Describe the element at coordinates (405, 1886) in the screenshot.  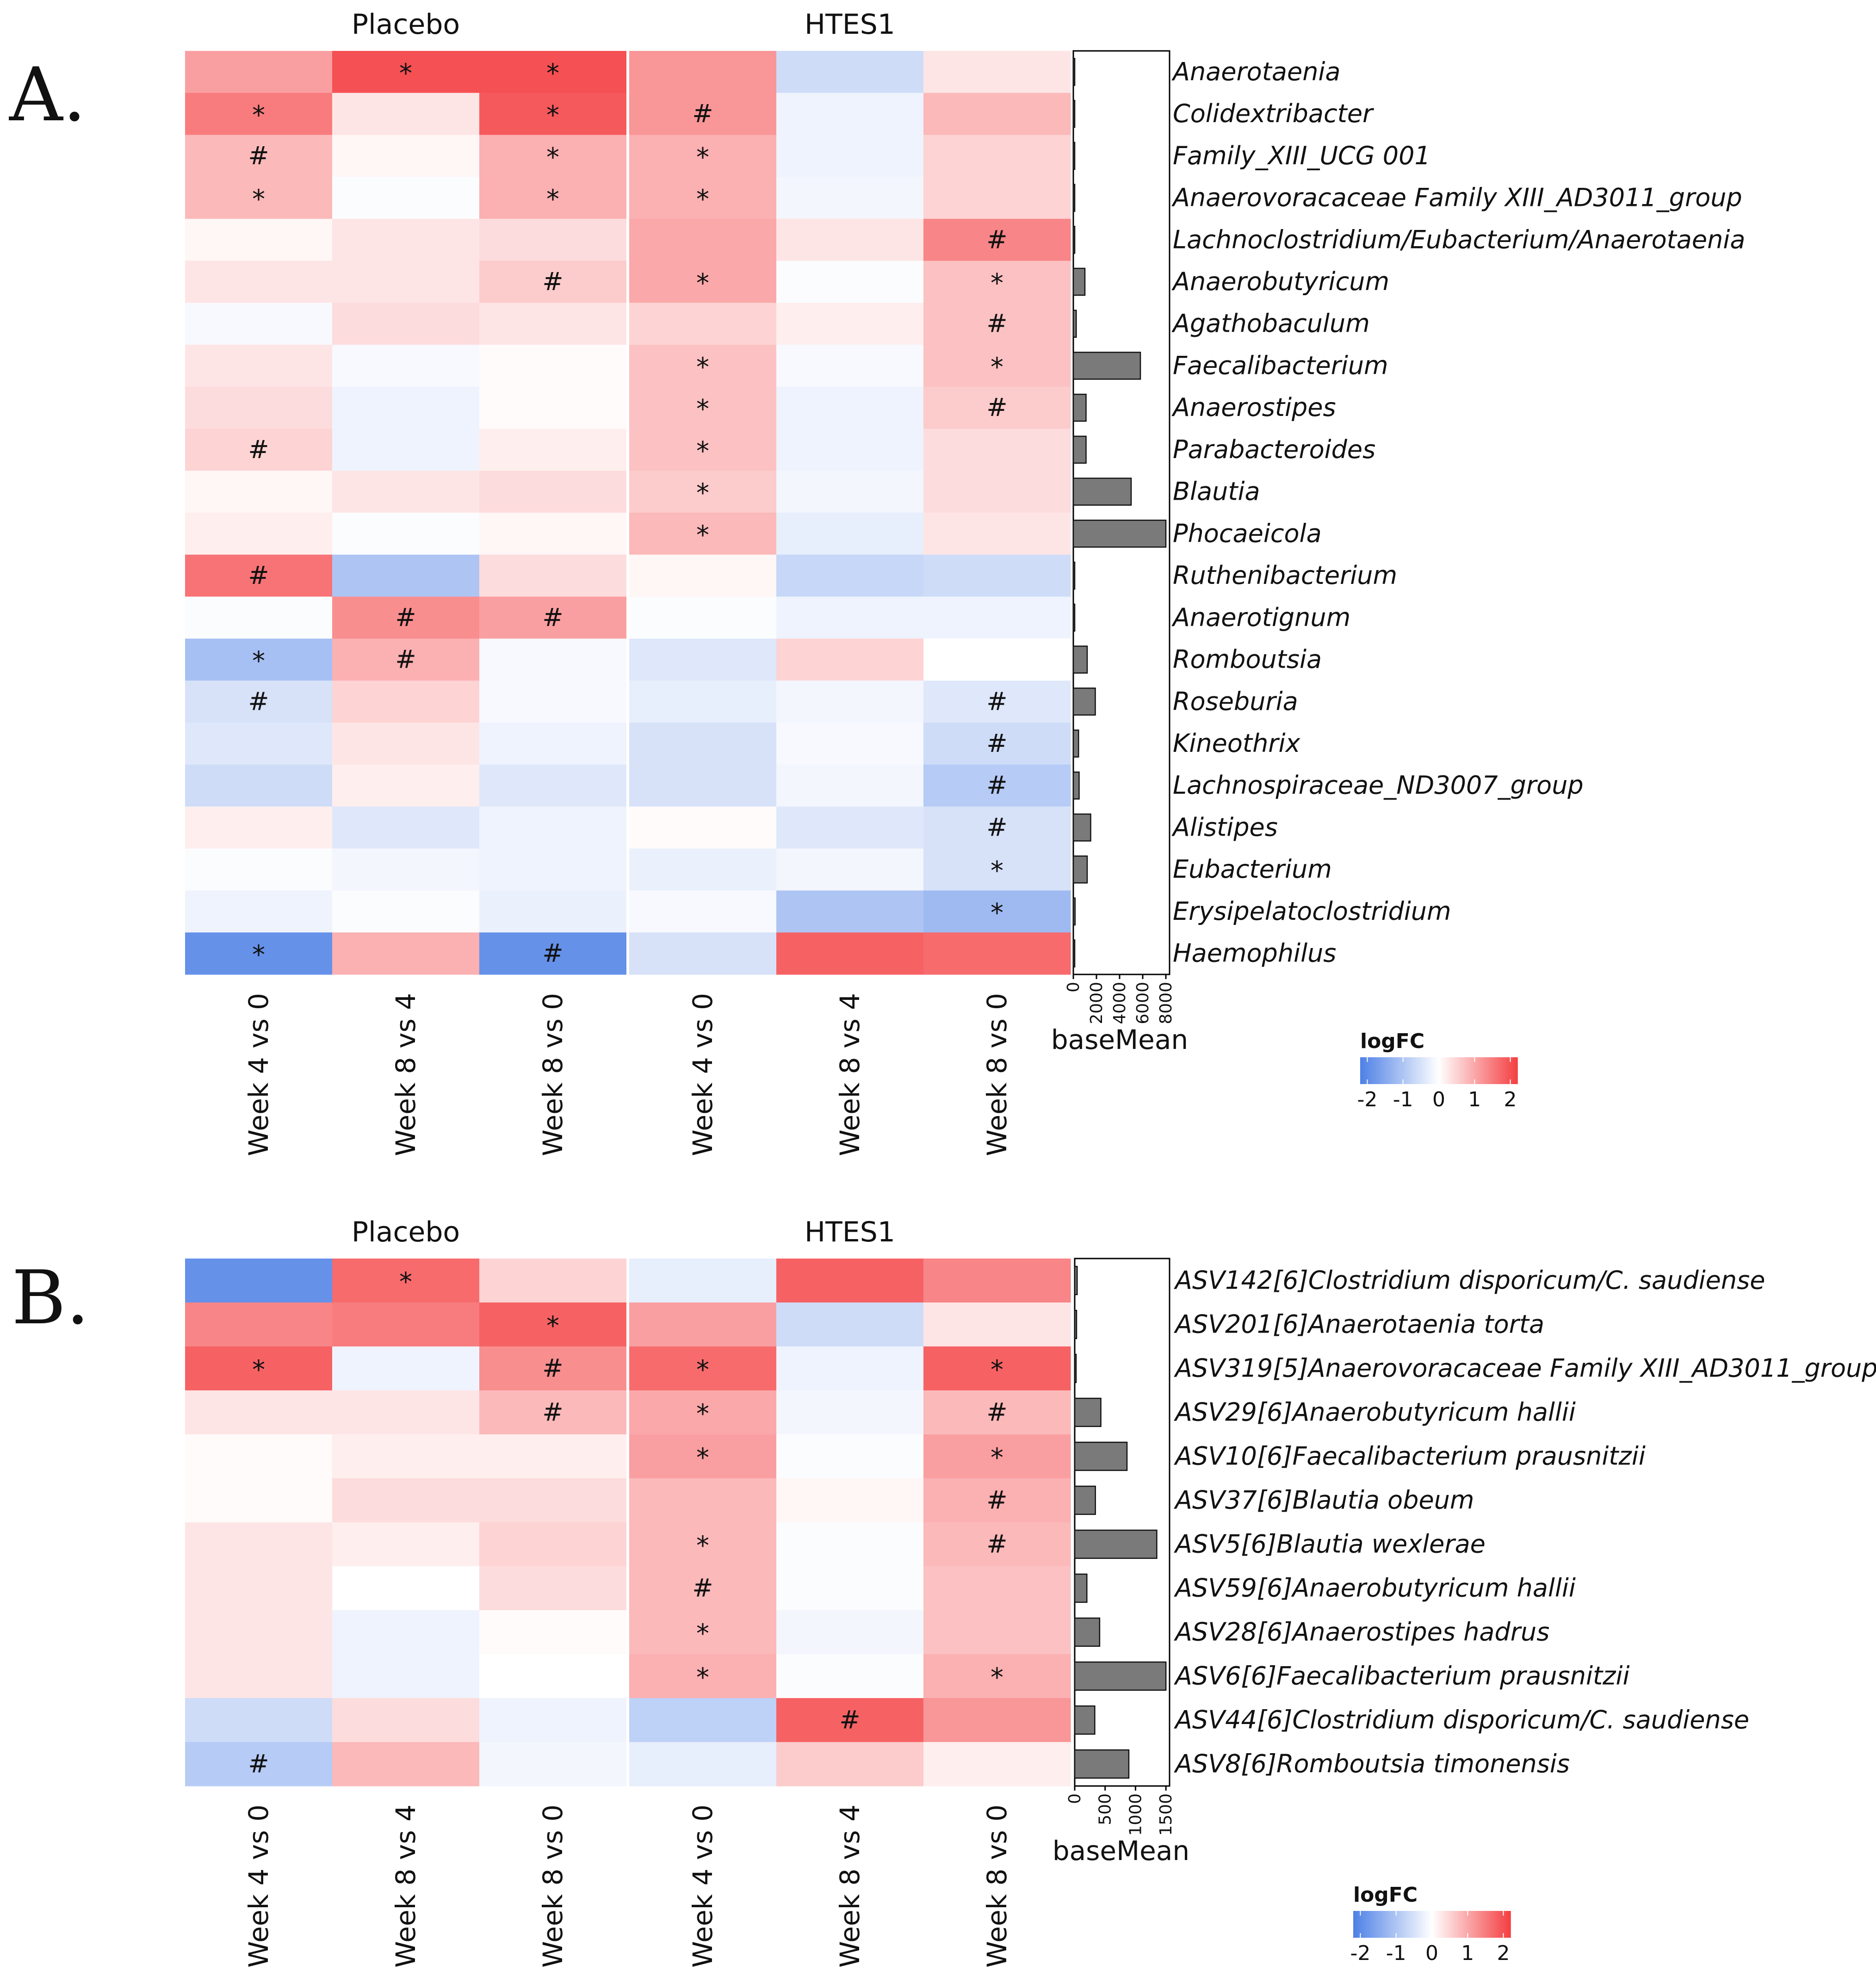
I see `column-label: Week 8 vs 4` at that location.